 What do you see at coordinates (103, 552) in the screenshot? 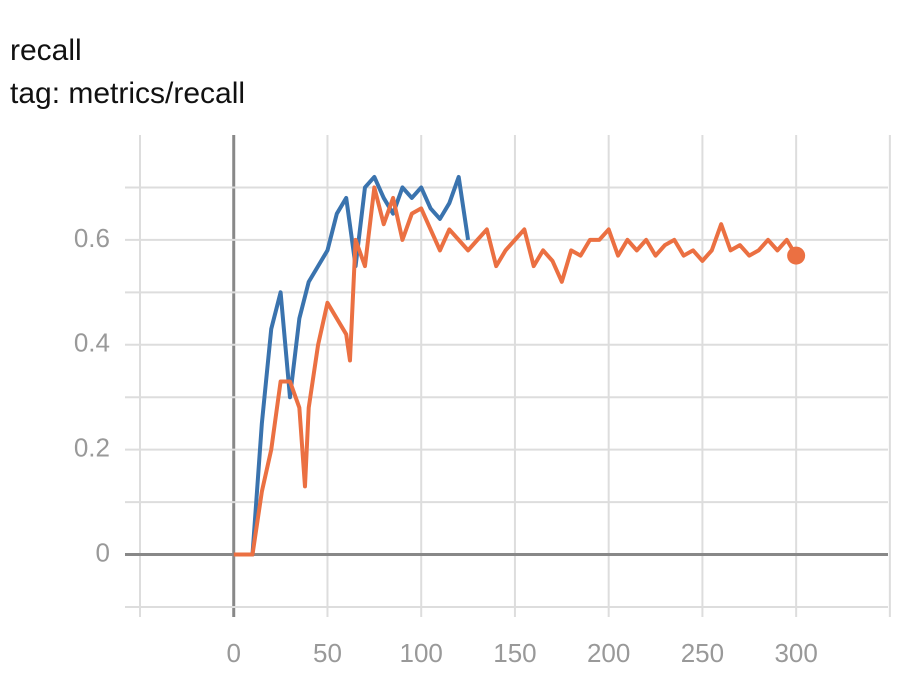
I see `y-tick-label: 0` at bounding box center [103, 552].